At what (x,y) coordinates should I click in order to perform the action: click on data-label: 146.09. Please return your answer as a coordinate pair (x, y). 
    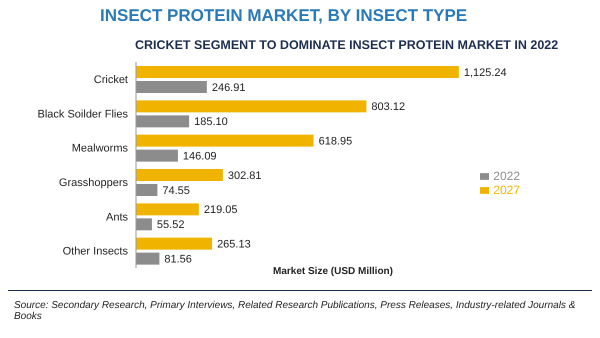
    Looking at the image, I should click on (199, 156).